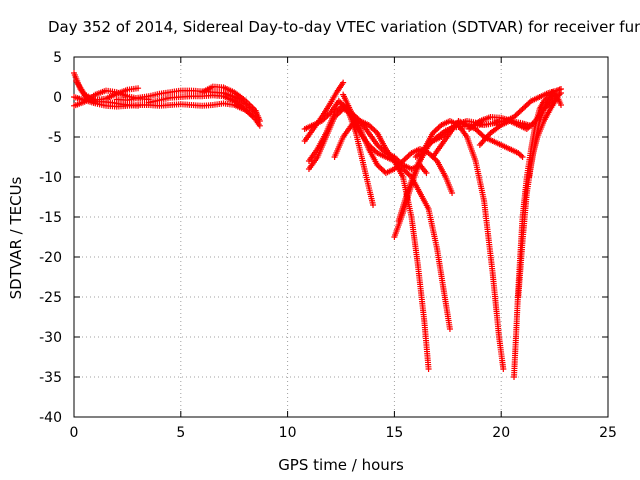 The height and width of the screenshot is (480, 640). I want to click on y-axis-label: SDTVAR / TECUs, so click(16, 238).